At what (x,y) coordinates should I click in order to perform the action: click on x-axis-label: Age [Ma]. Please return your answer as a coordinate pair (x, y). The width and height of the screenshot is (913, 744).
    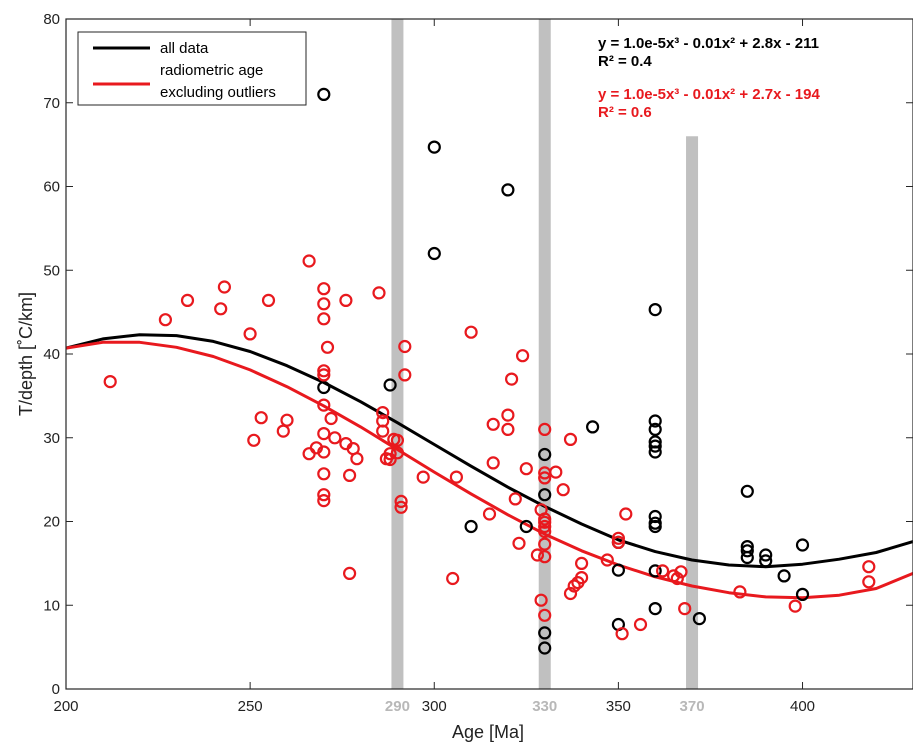
    Looking at the image, I should click on (488, 732).